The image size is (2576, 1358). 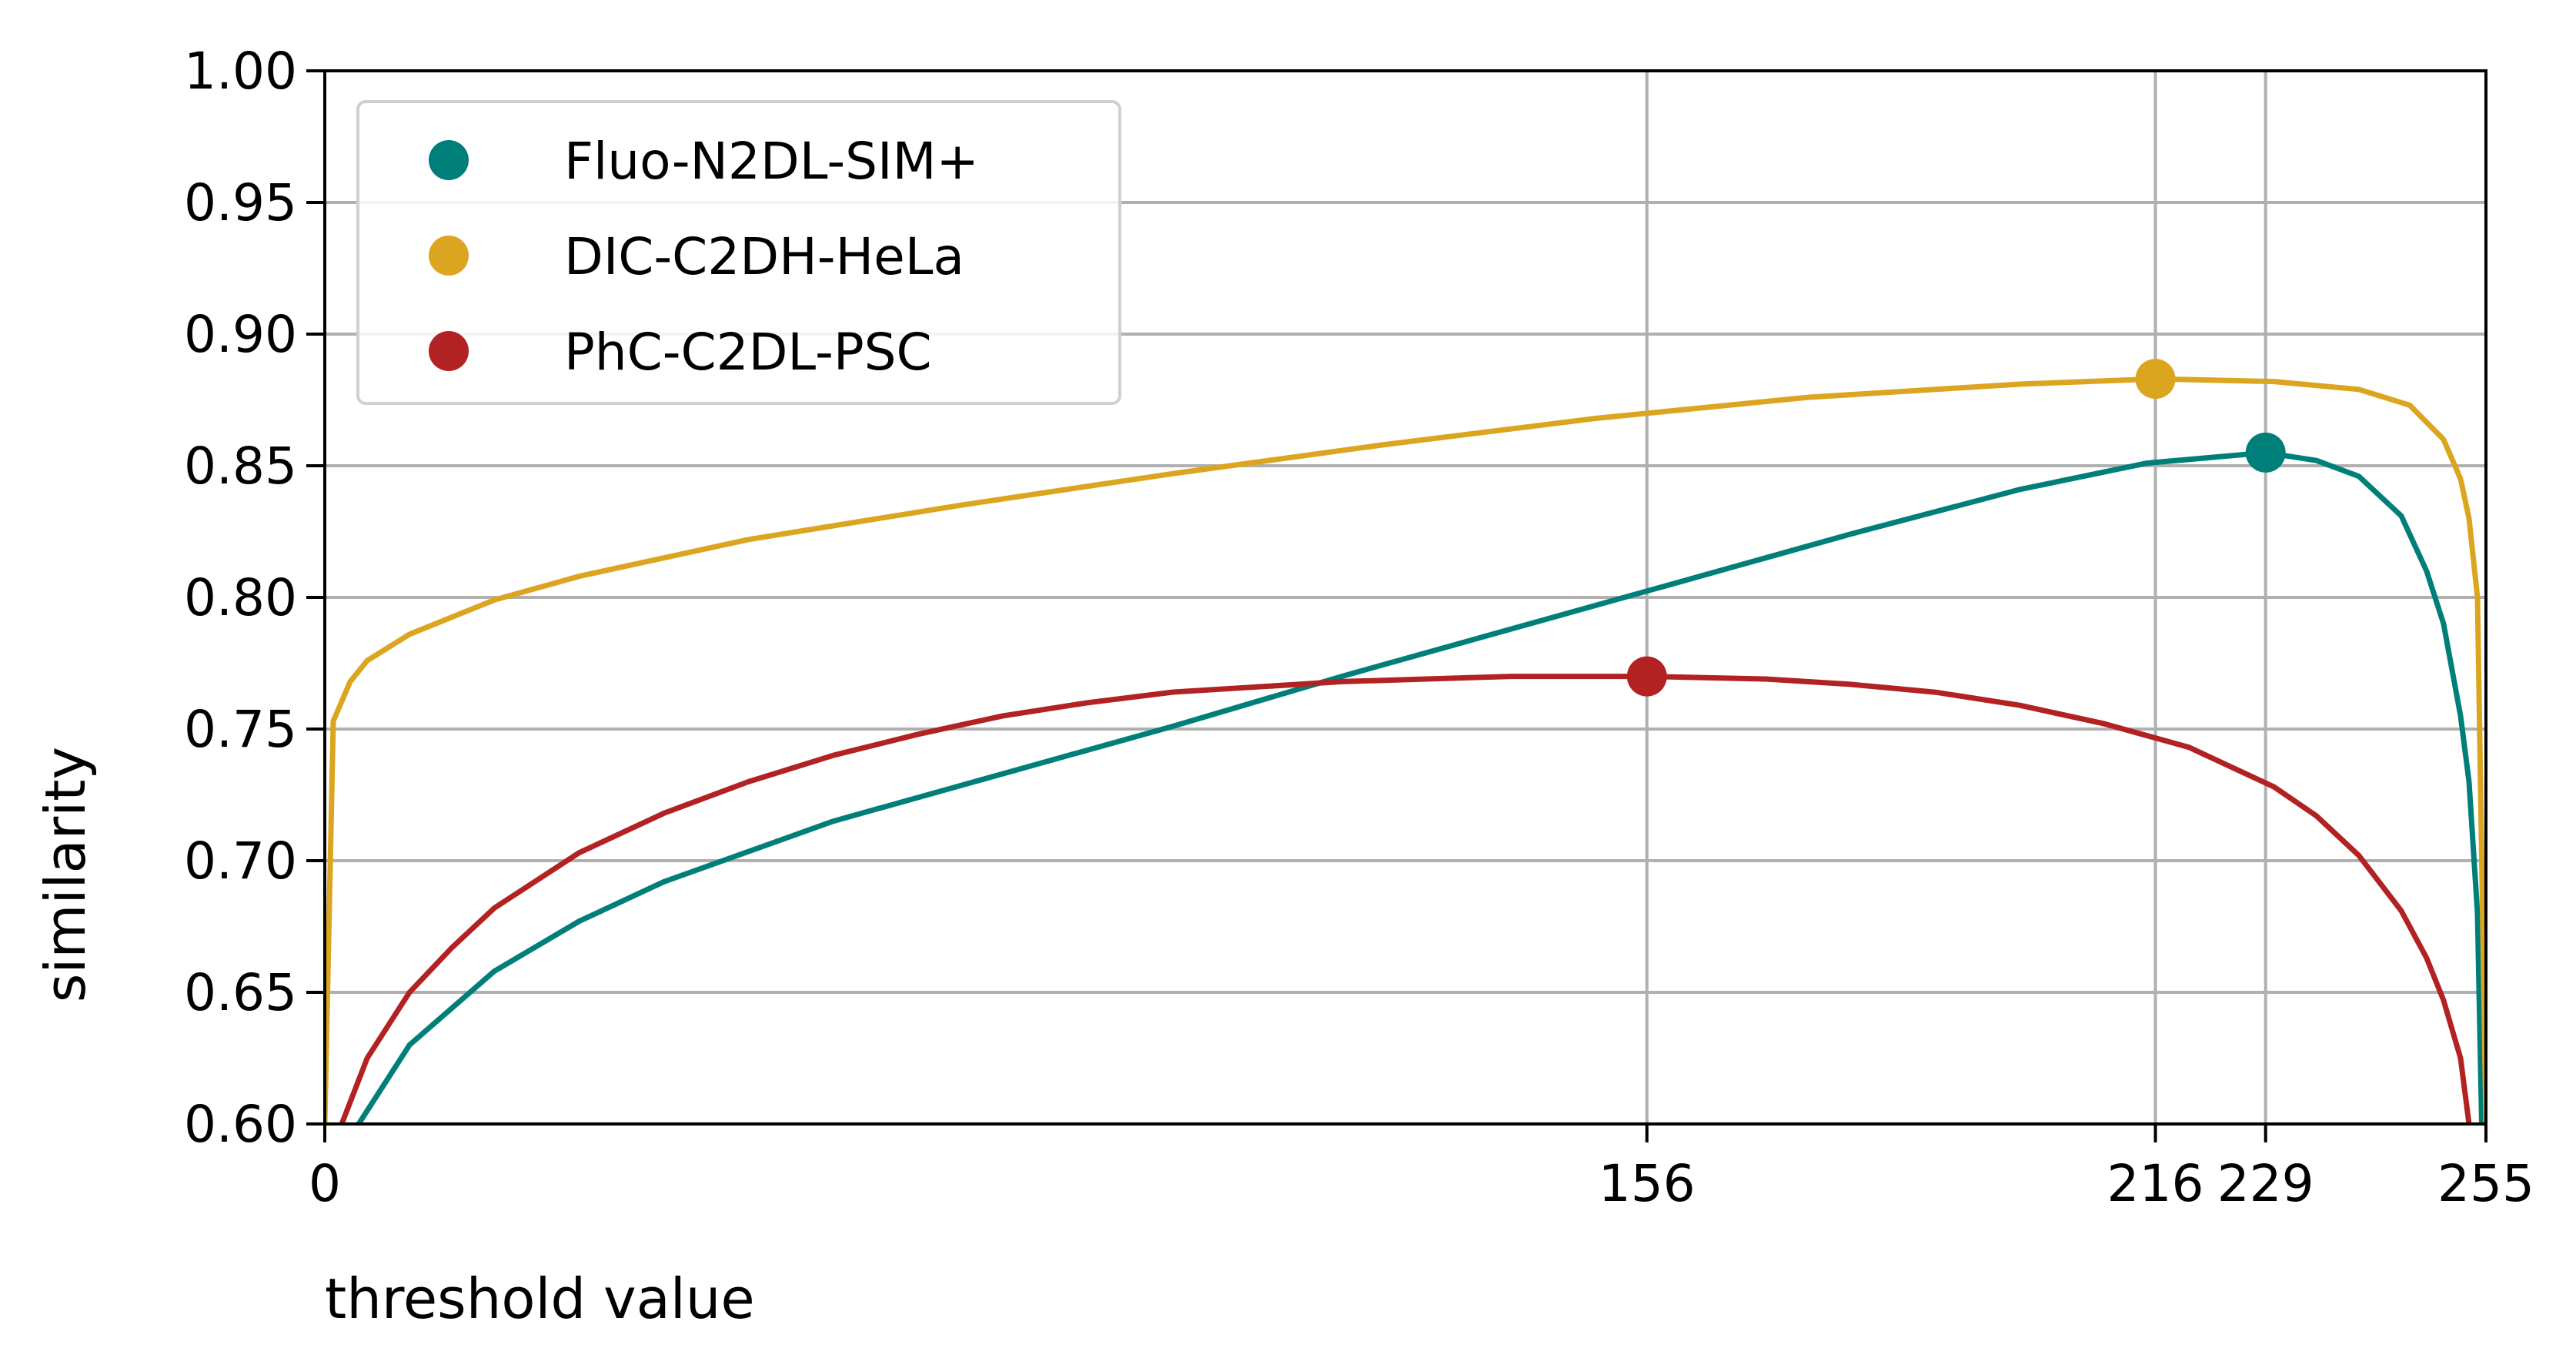 I want to click on x-tick-label: 229, so click(x=2265, y=1184).